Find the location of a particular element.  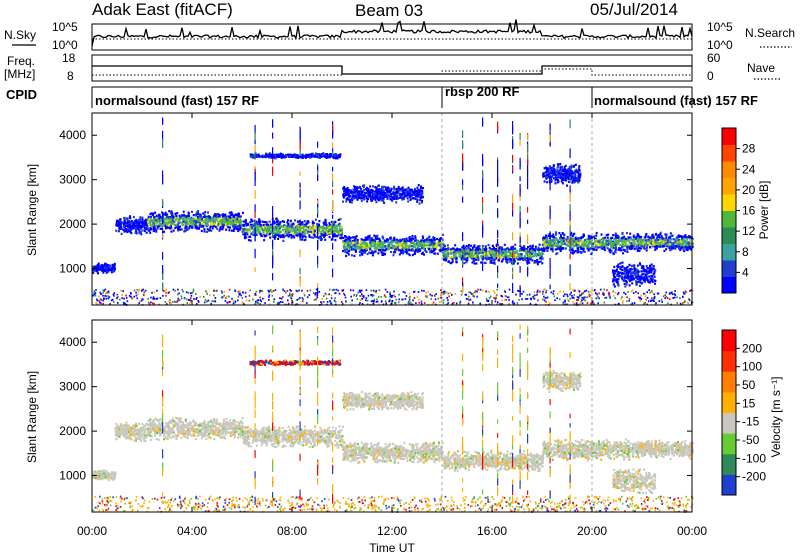

date-title: 05/Jul/2014 is located at coordinates (634, 9).